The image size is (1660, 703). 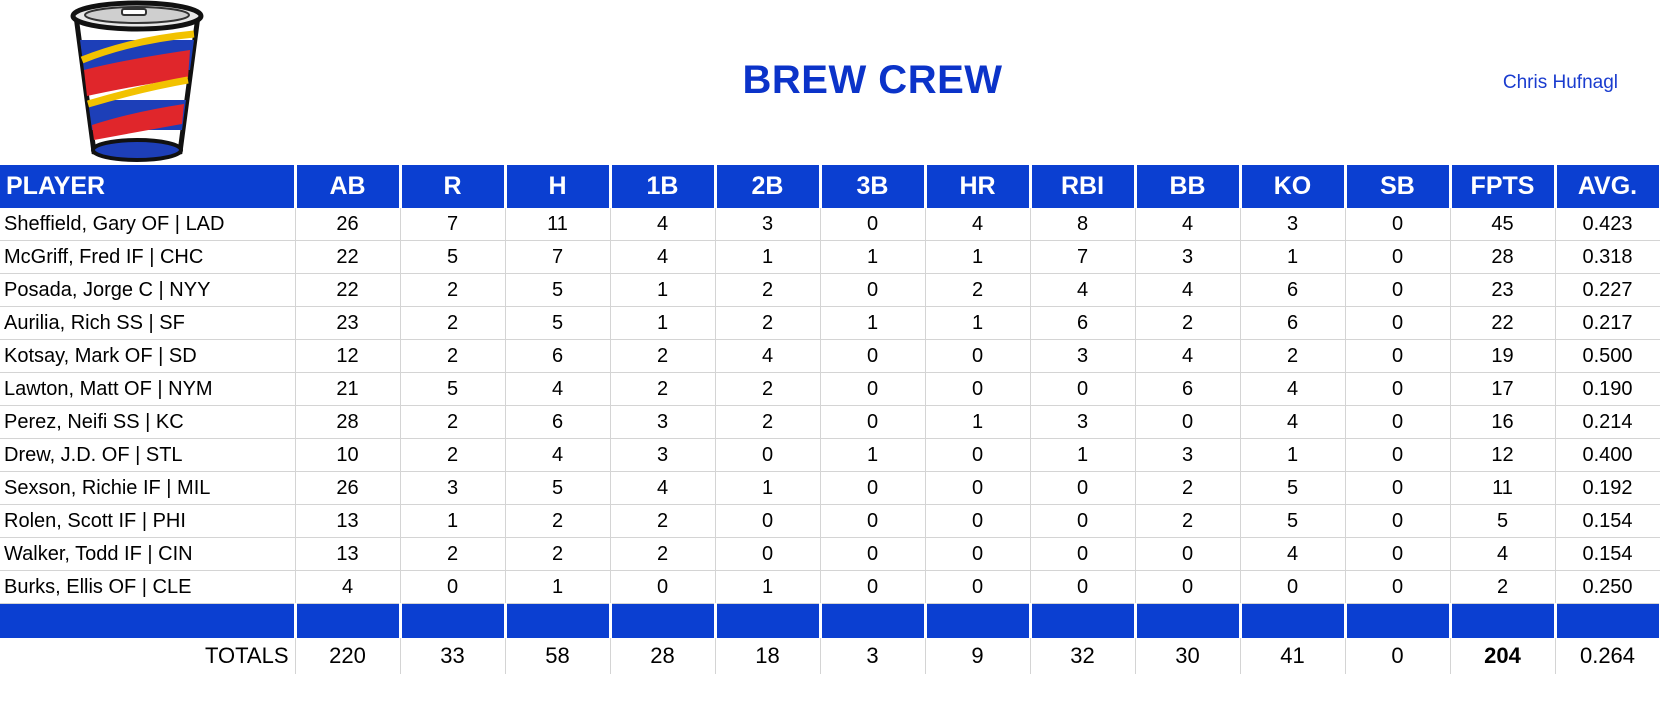 I want to click on cup-logo-icon, so click(x=137, y=81).